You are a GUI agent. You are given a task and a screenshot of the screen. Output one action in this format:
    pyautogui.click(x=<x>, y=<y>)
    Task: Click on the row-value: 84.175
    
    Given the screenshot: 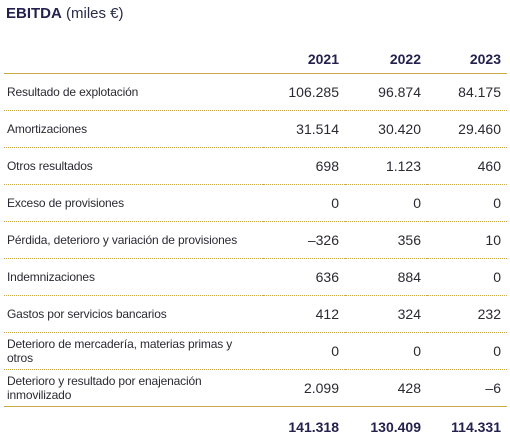 What is the action you would take?
    pyautogui.click(x=467, y=92)
    